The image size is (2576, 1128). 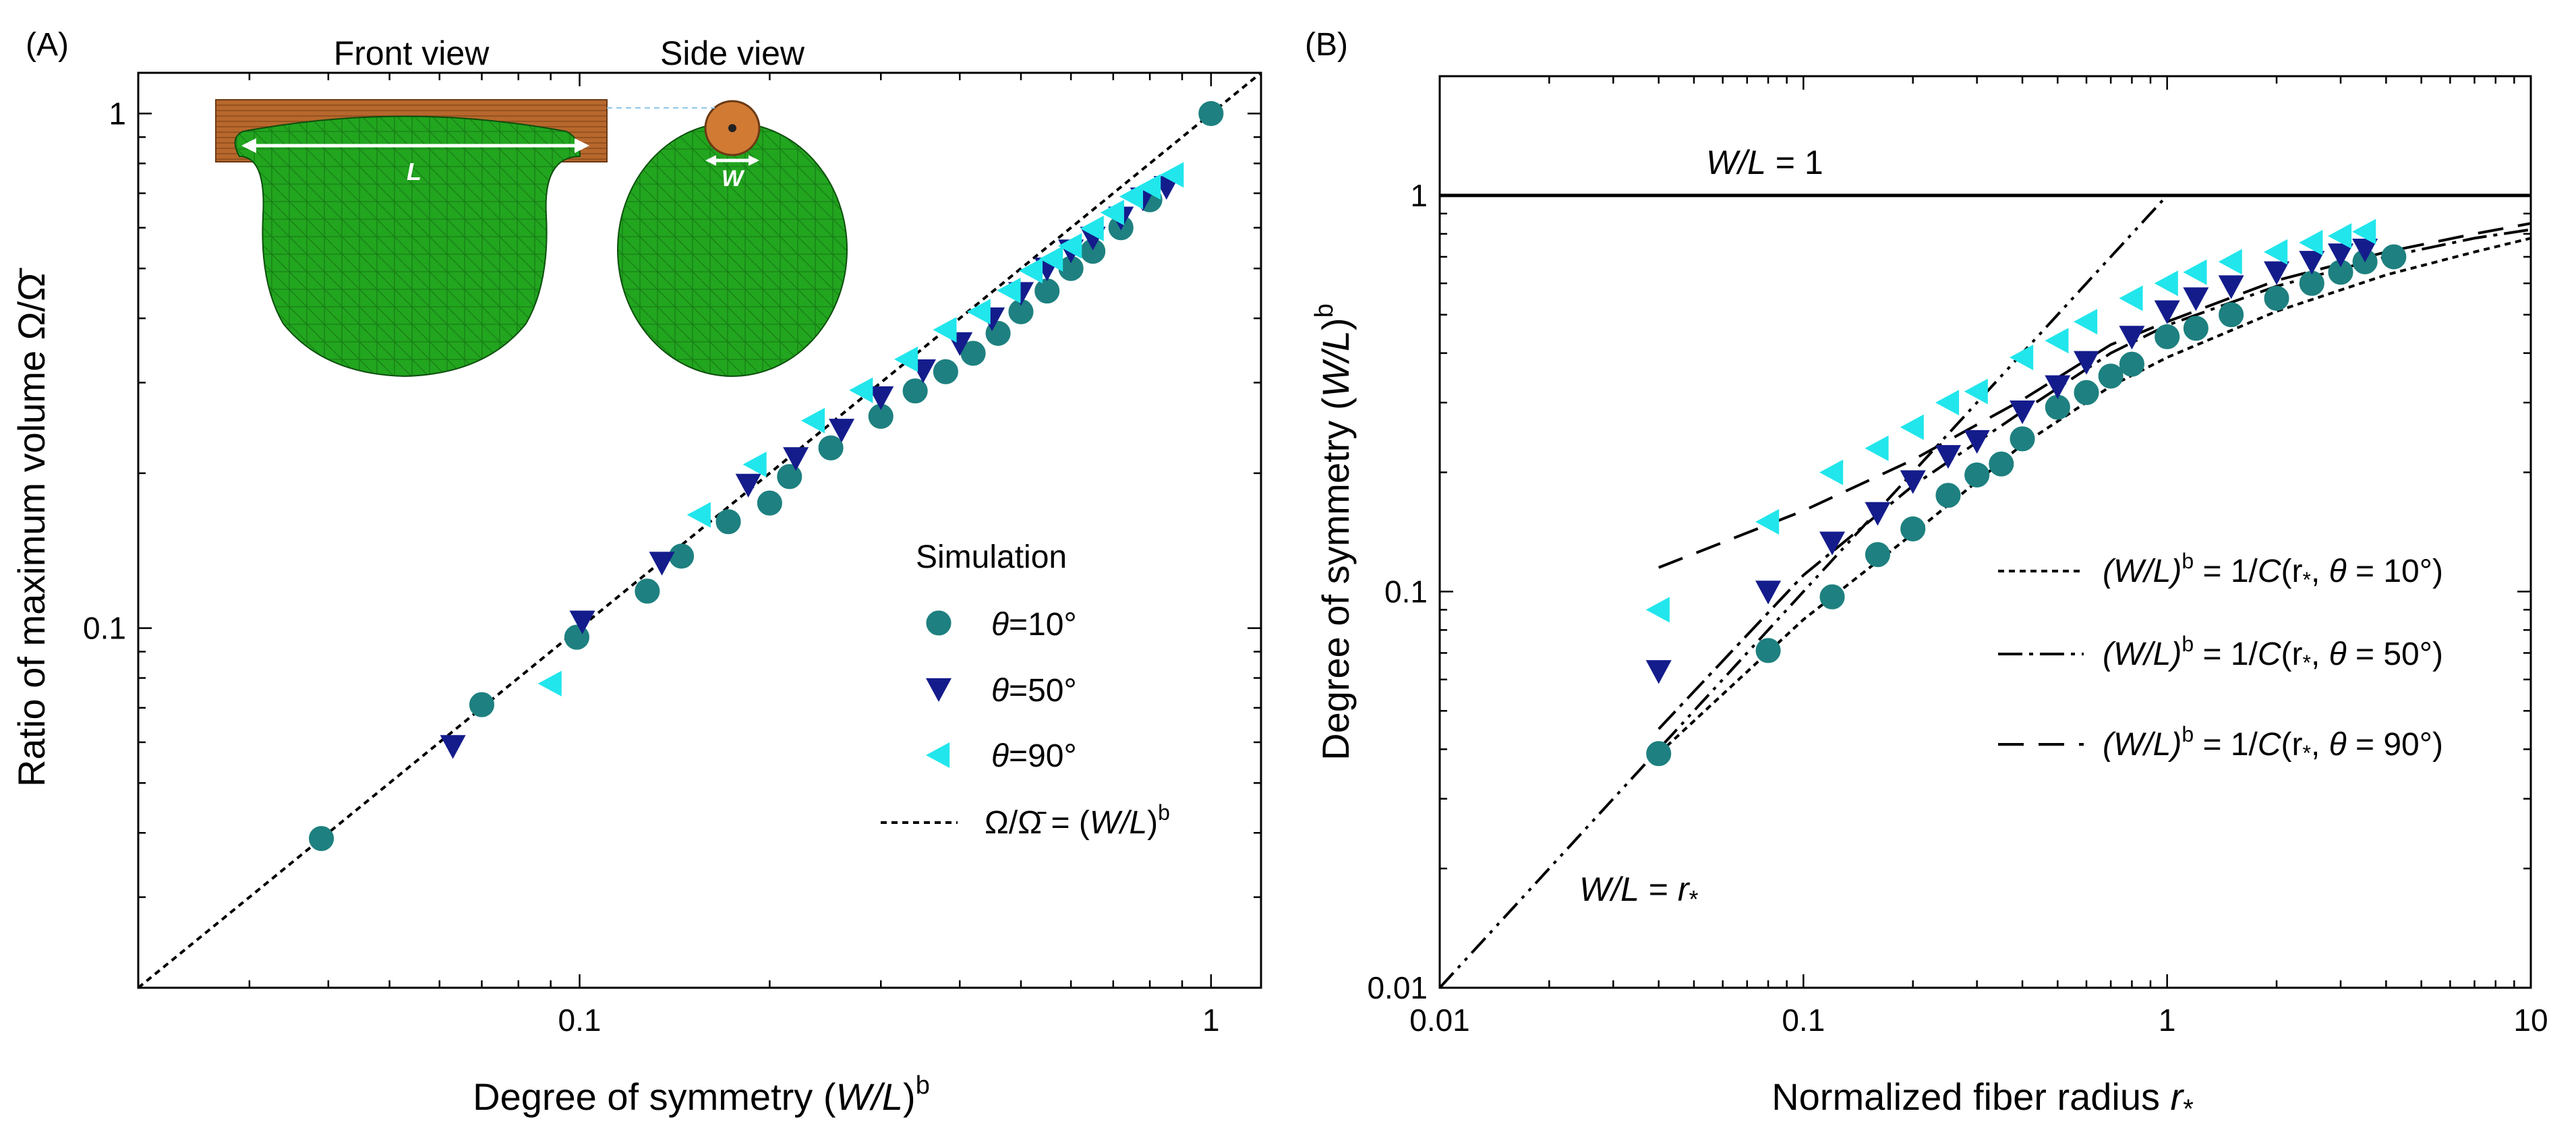 I want to click on panel-b-y-axis-title: Degree of symmetry (W/L)b, so click(x=1333, y=532).